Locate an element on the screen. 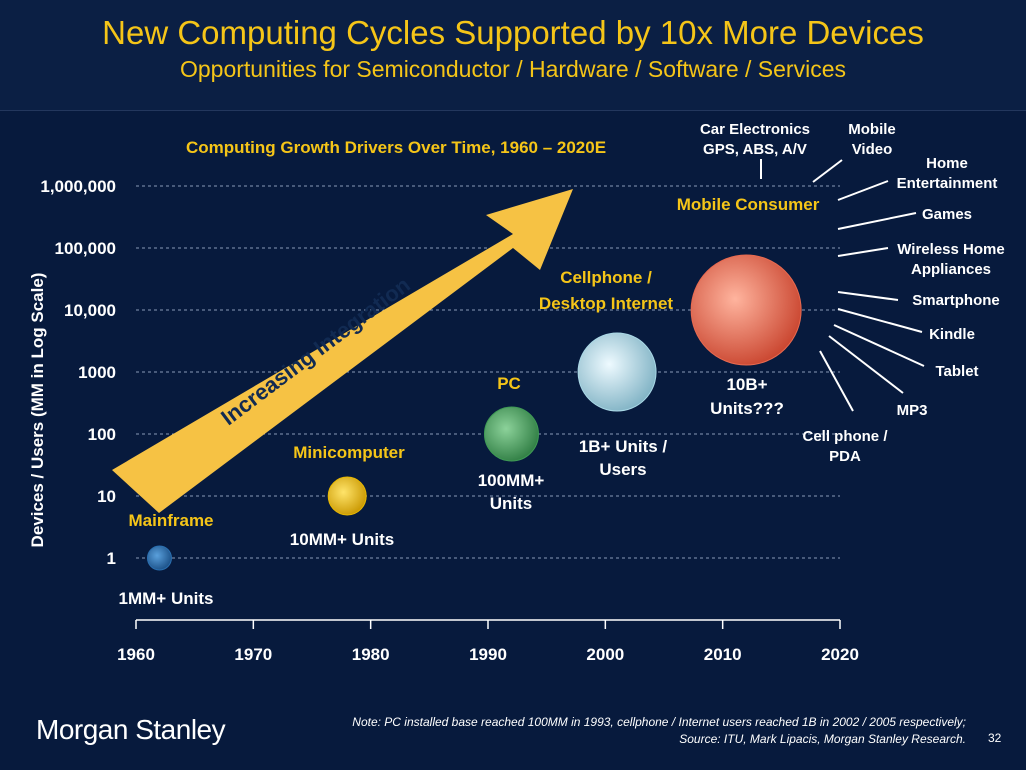  device-home-line1: Home is located at coordinates (947, 163).